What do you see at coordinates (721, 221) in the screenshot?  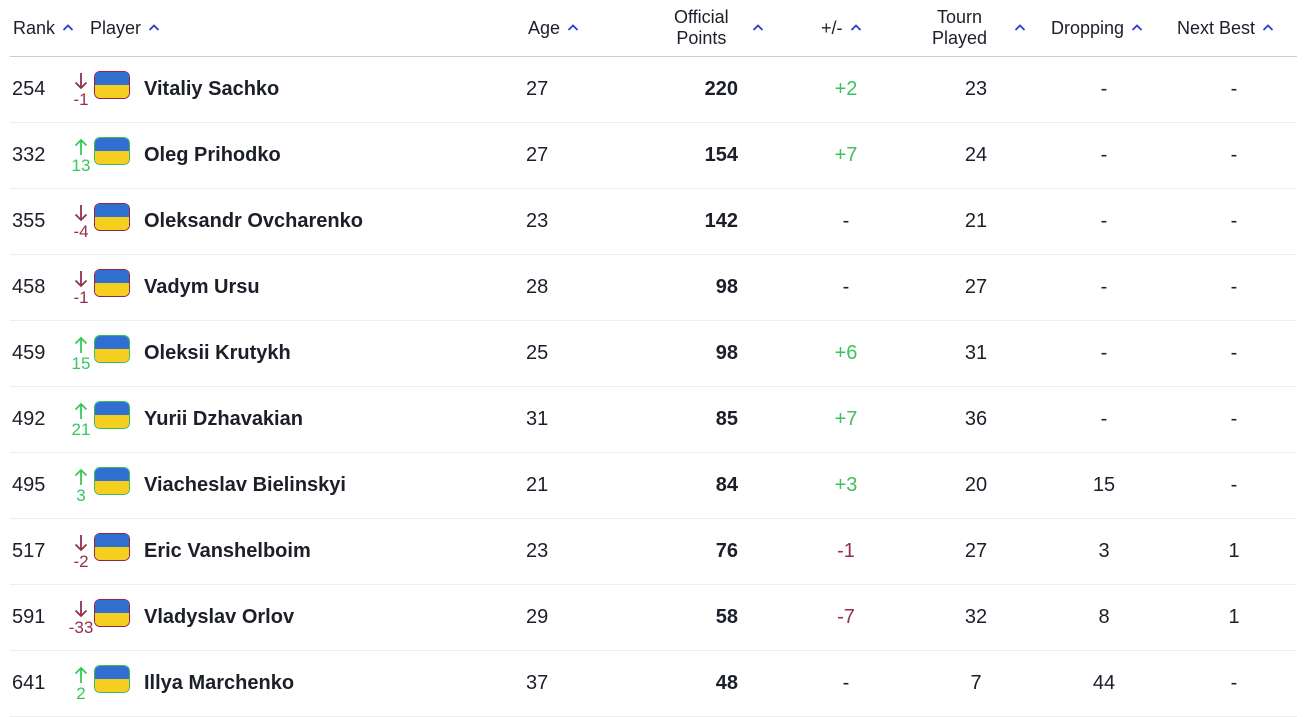 I see `official-points: 142` at bounding box center [721, 221].